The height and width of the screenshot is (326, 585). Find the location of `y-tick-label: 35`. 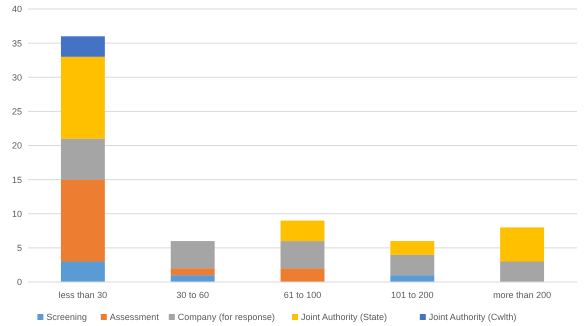

y-tick-label: 35 is located at coordinates (17, 43).